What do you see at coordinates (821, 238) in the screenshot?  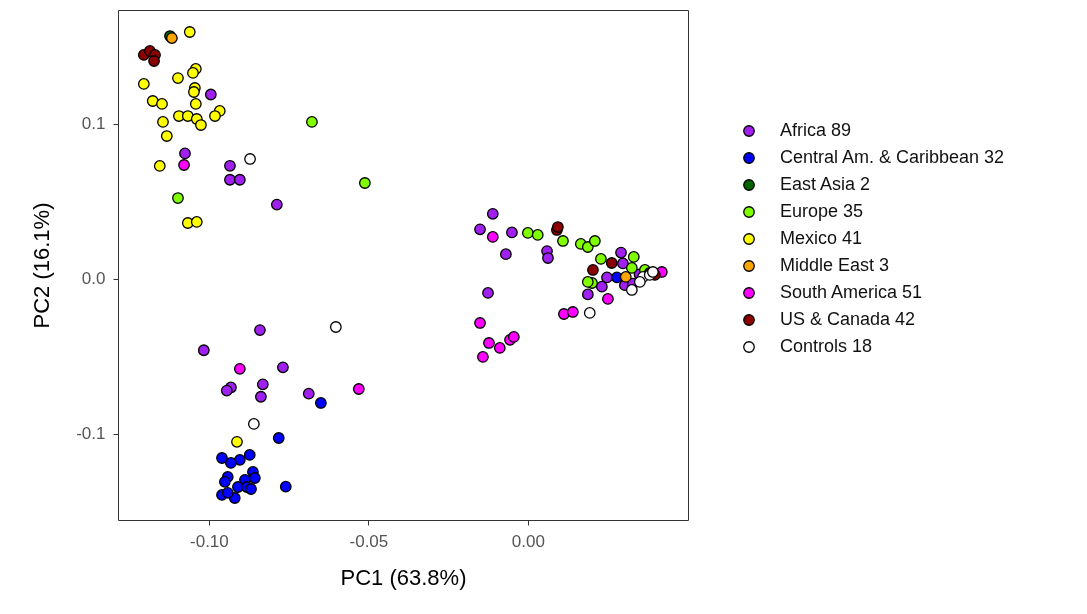 I see `legend-label: Mexico 41` at bounding box center [821, 238].